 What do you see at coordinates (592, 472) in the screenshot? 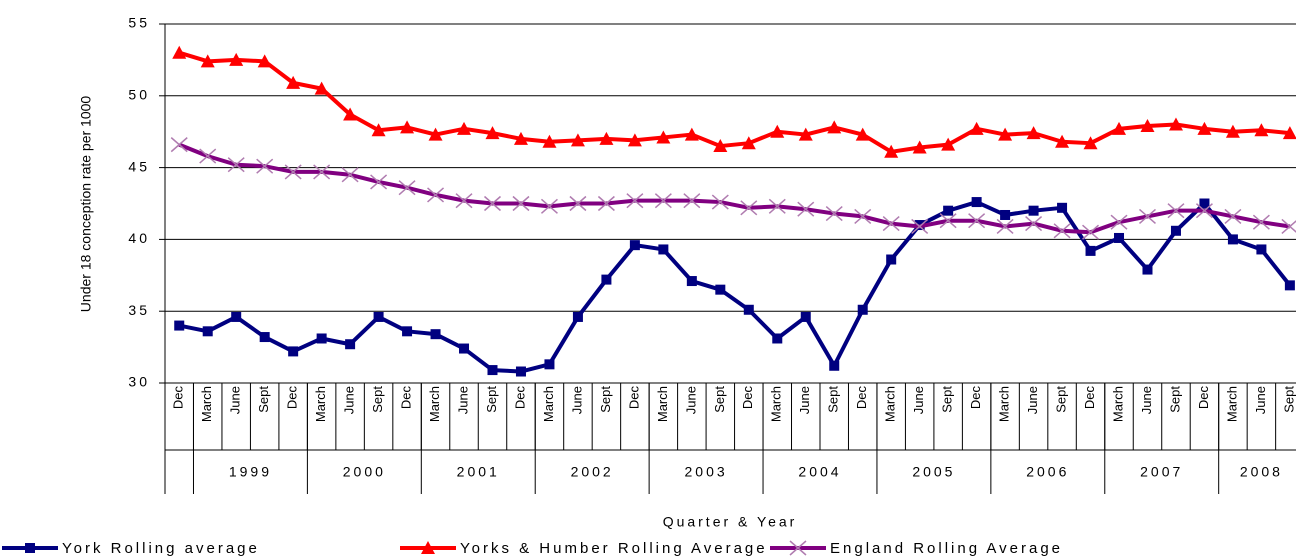
I see `year-label: 2002` at bounding box center [592, 472].